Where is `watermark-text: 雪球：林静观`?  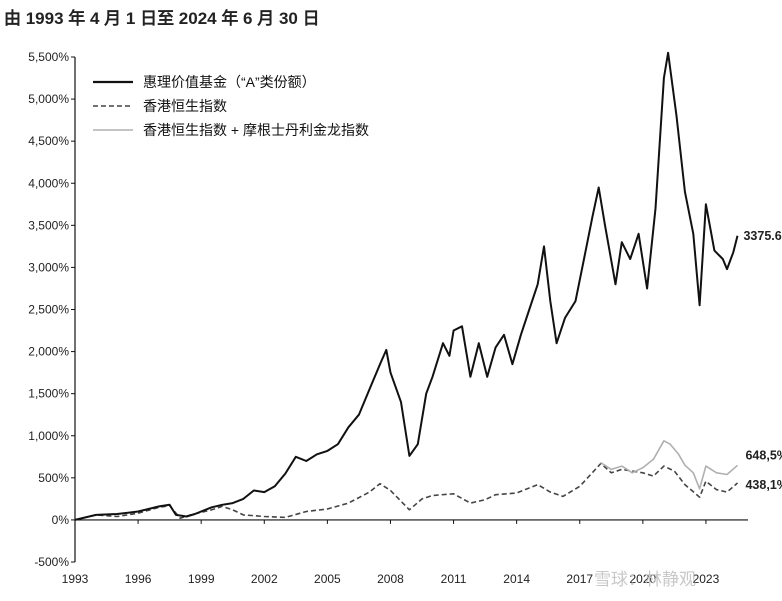 watermark-text: 雪球：林静观 is located at coordinates (645, 579).